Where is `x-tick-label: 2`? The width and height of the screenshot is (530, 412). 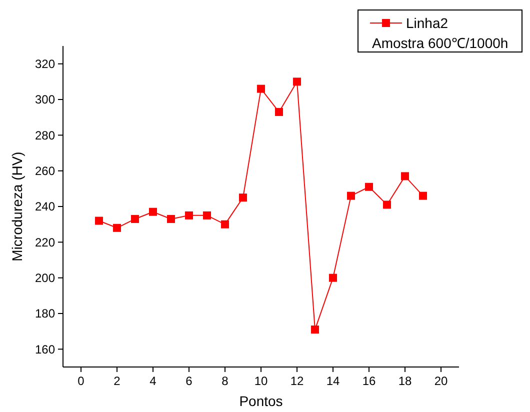 x-tick-label: 2 is located at coordinates (117, 381).